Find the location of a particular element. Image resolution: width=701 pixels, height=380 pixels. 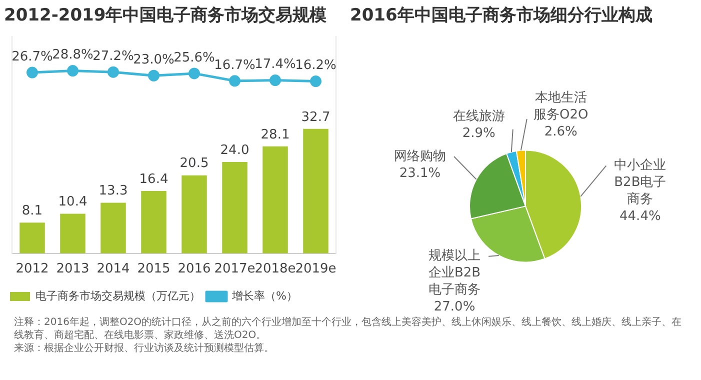

data-label: 27.0% is located at coordinates (455, 307).